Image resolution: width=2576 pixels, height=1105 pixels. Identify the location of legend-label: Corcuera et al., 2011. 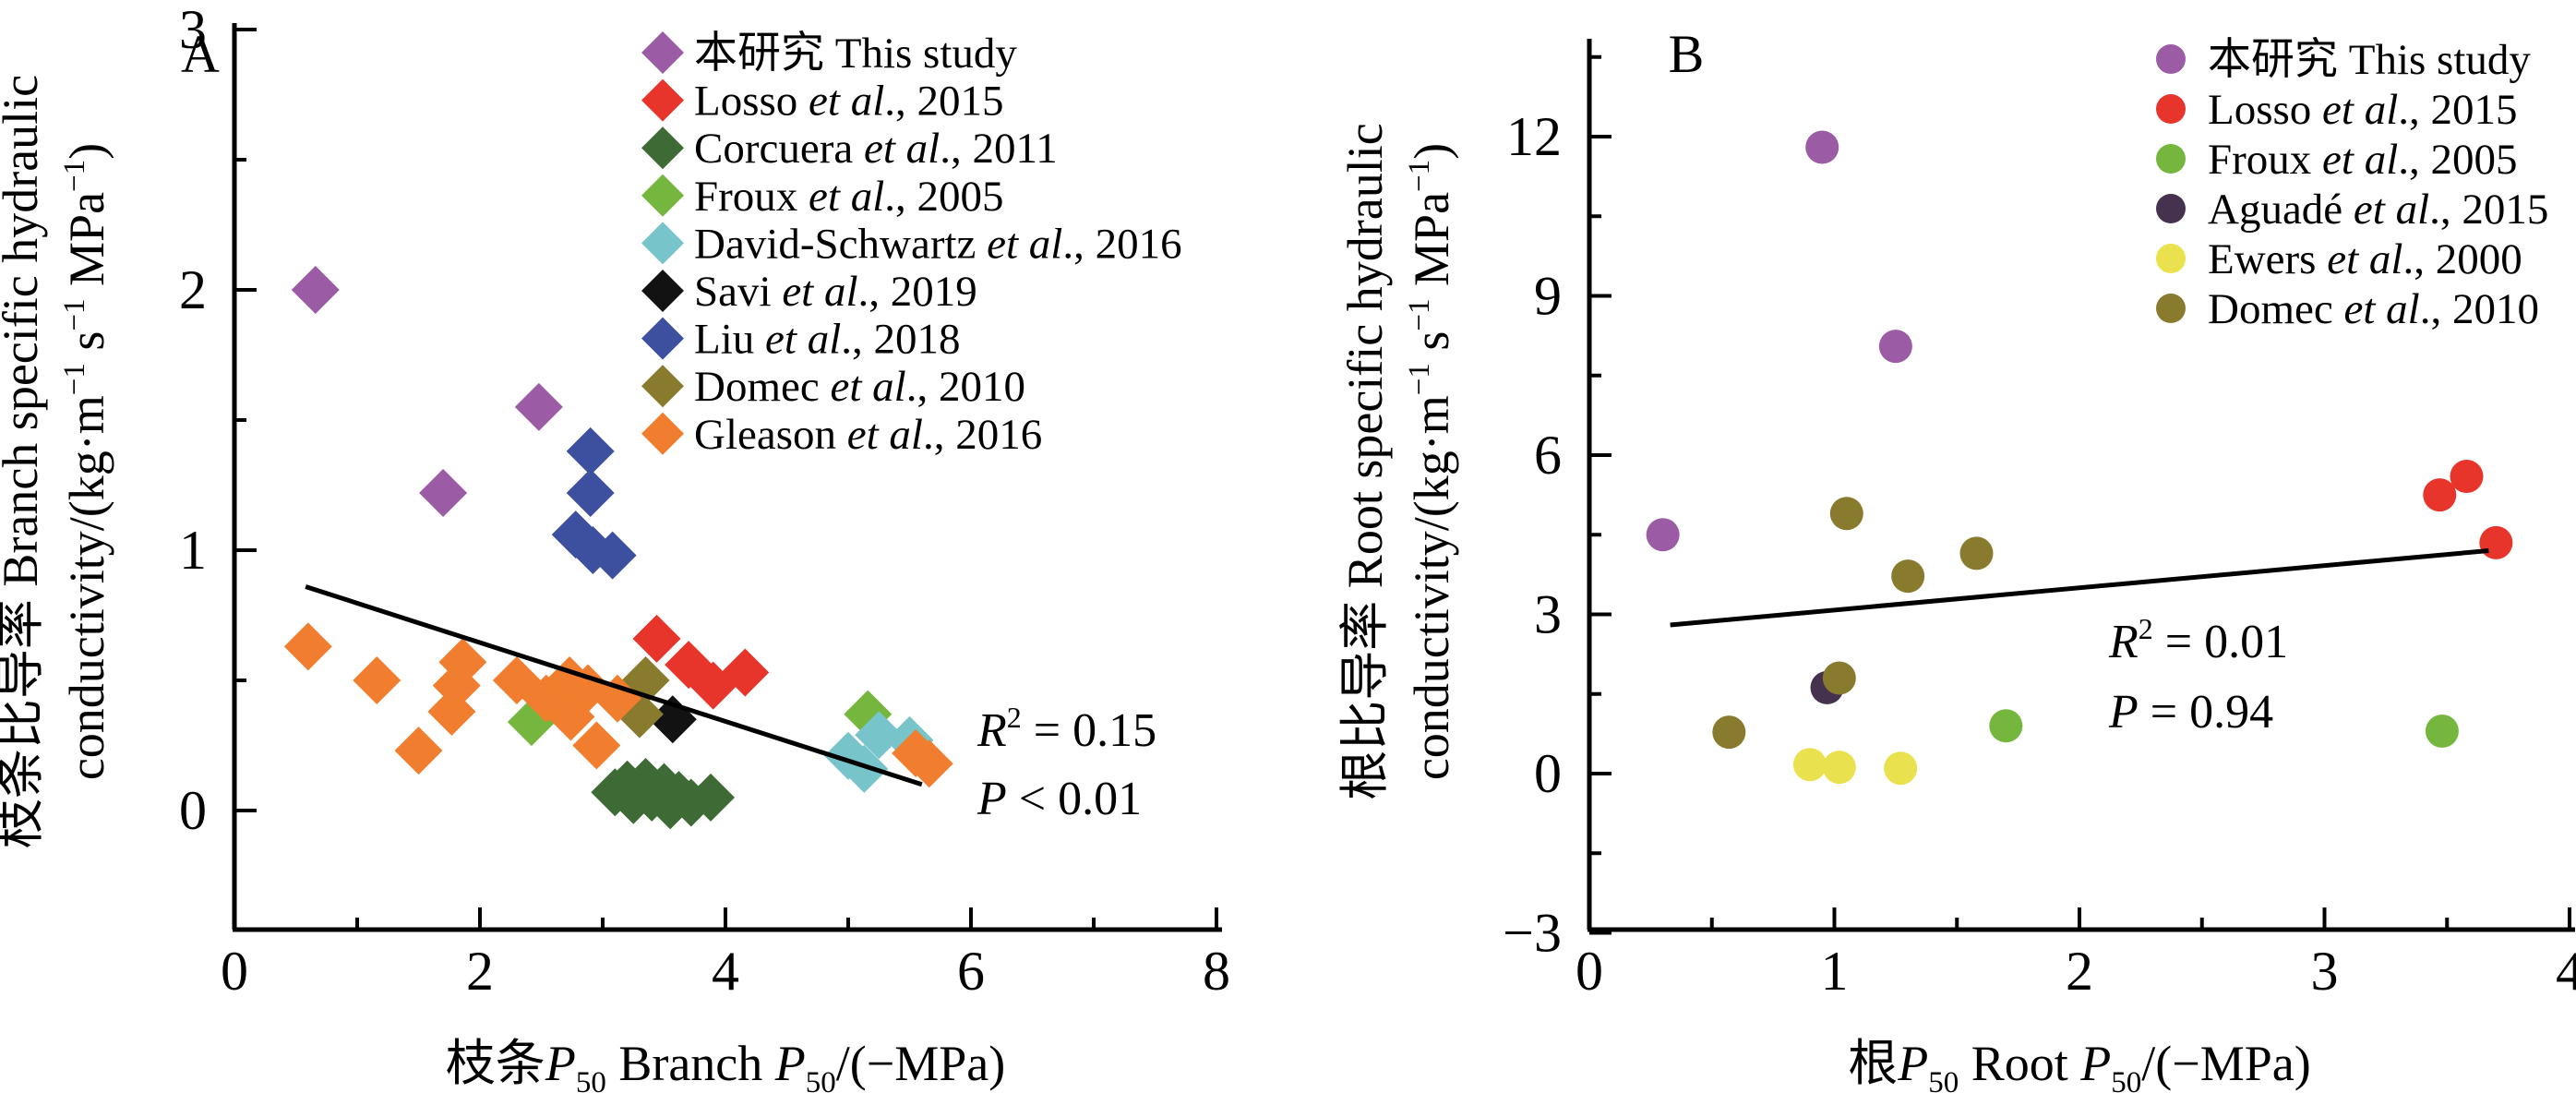
(876, 149).